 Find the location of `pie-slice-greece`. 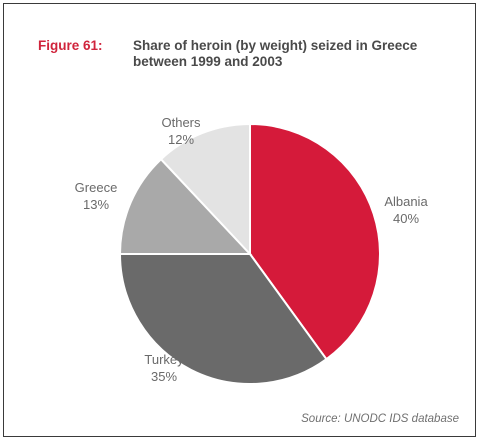

pie-slice-greece is located at coordinates (185, 206).